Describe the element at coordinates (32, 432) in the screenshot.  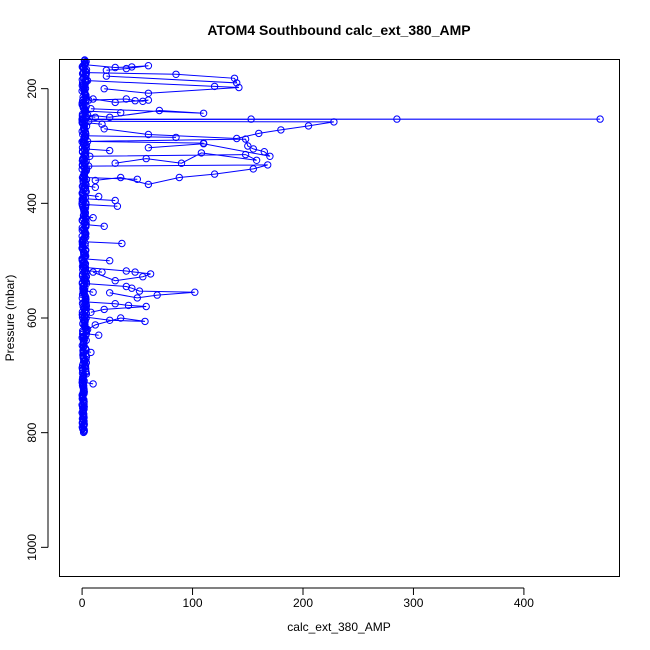
I see `y-tick-label: 800` at that location.